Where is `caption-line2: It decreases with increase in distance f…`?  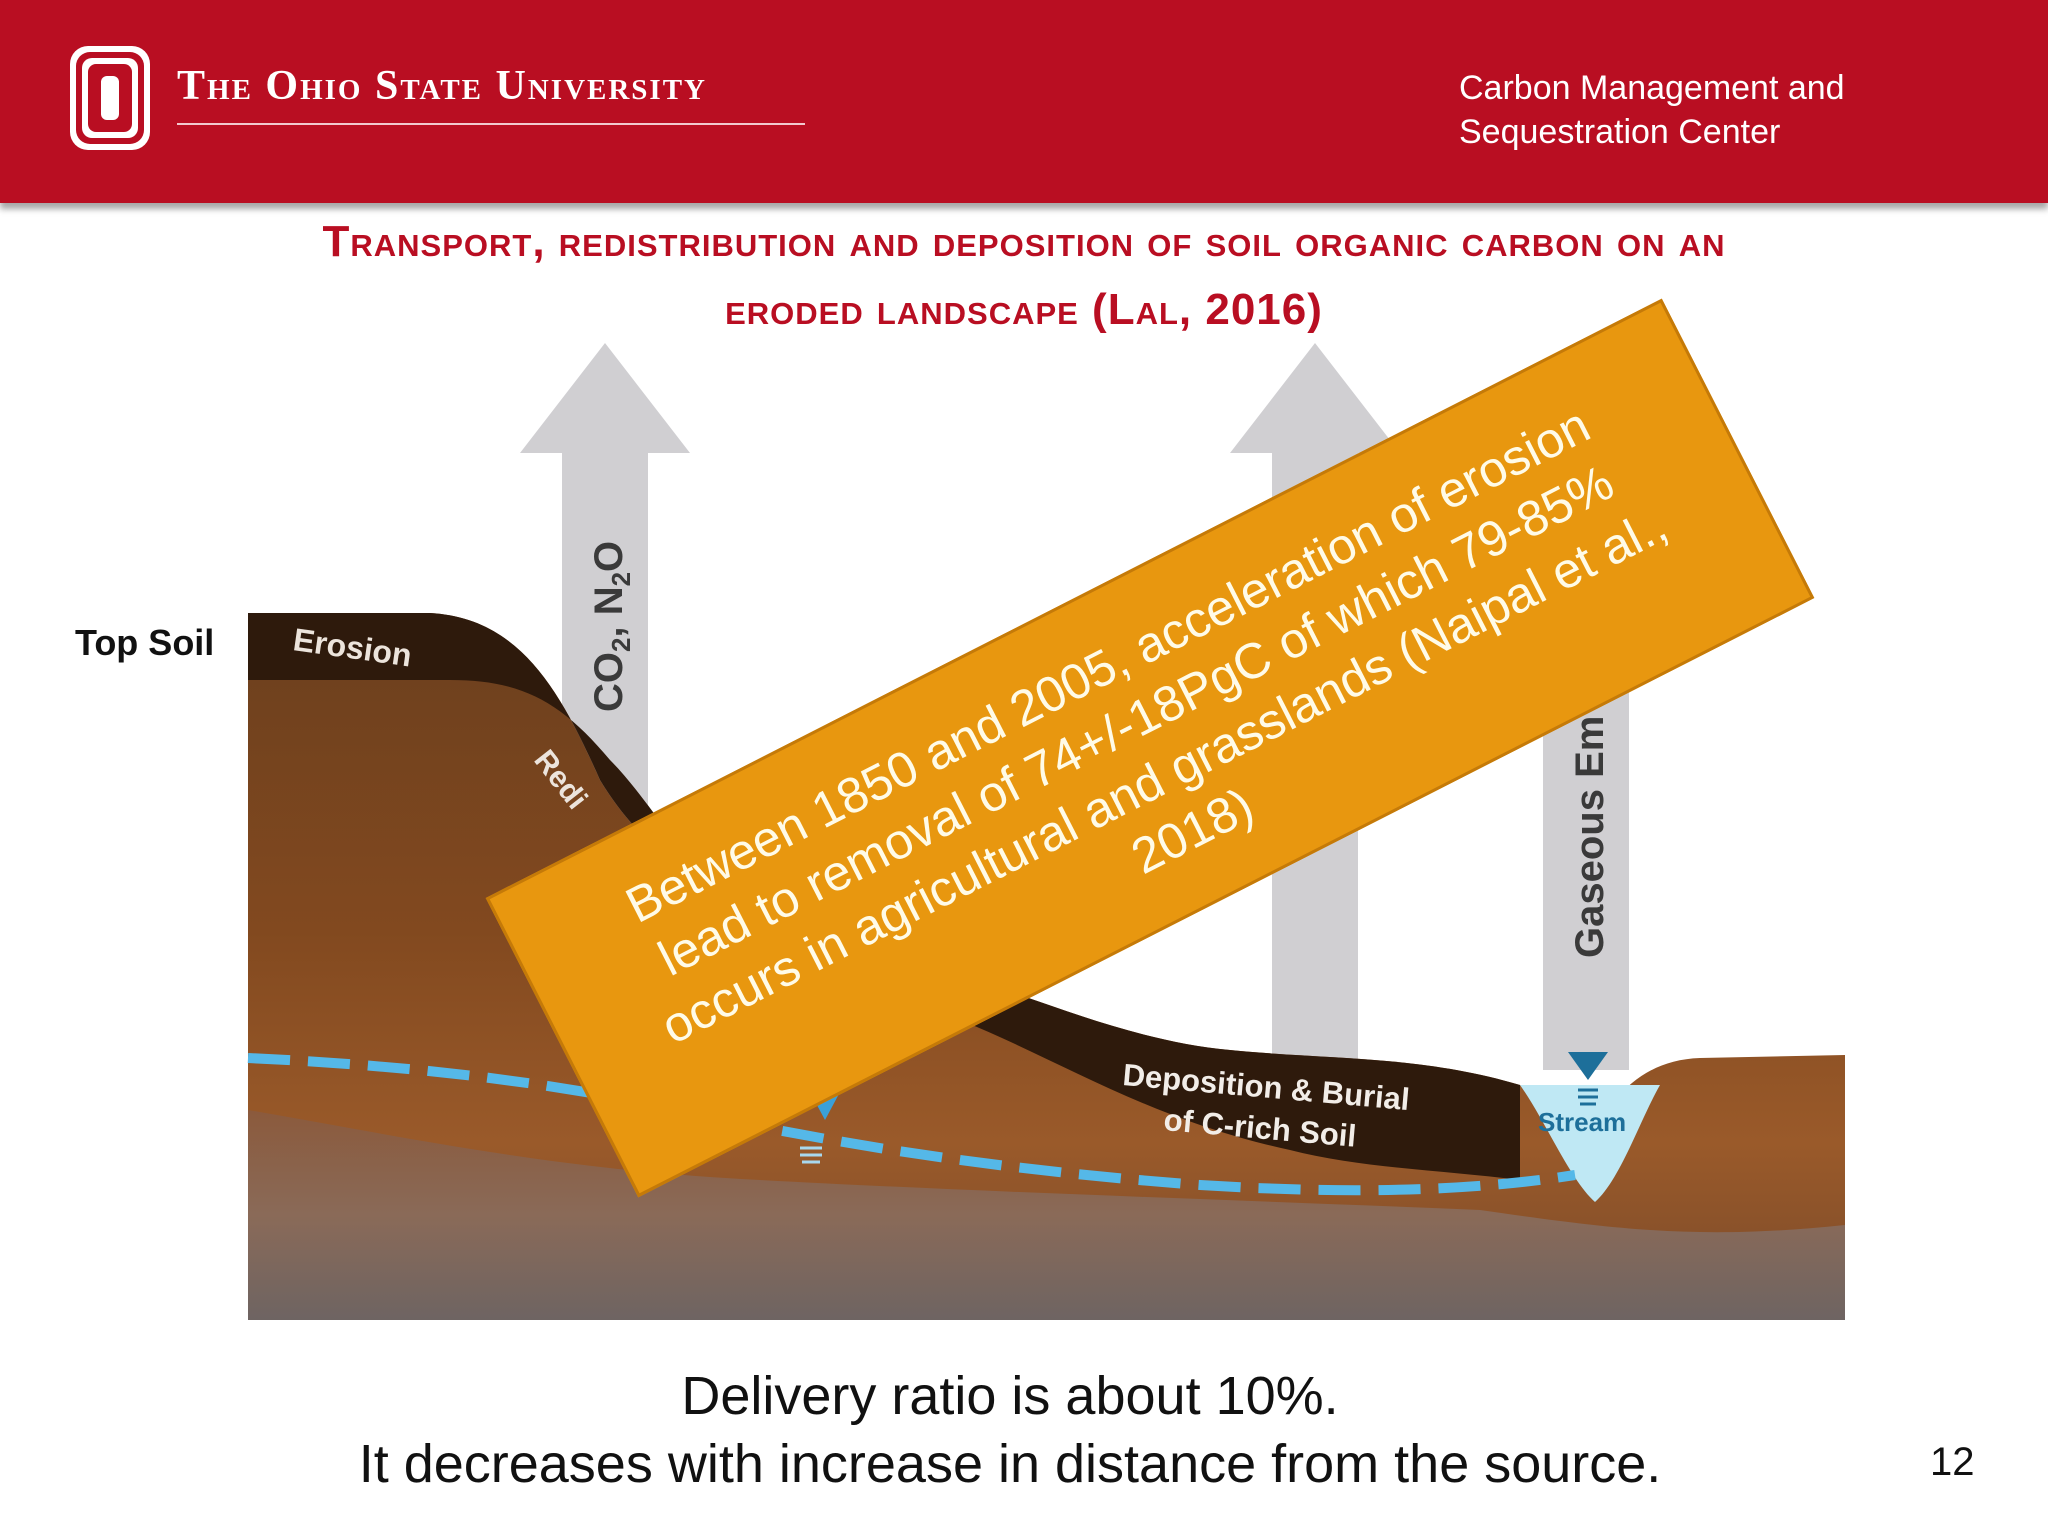
caption-line2: It decreases with increase in distance f… is located at coordinates (1010, 1464).